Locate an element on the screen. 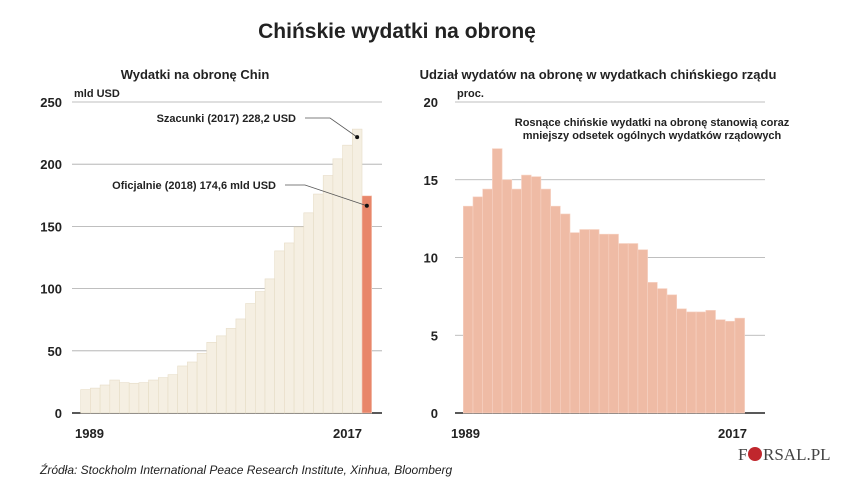 The height and width of the screenshot is (500, 847). y-tick-label: 50 is located at coordinates (55, 351).